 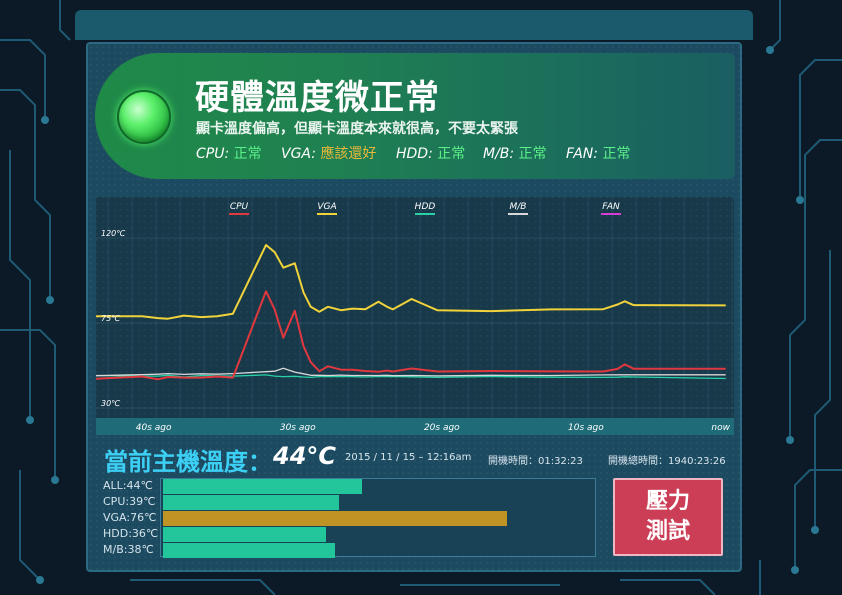 What do you see at coordinates (128, 549) in the screenshot?
I see `bar-label-mb: M/B:38℃` at bounding box center [128, 549].